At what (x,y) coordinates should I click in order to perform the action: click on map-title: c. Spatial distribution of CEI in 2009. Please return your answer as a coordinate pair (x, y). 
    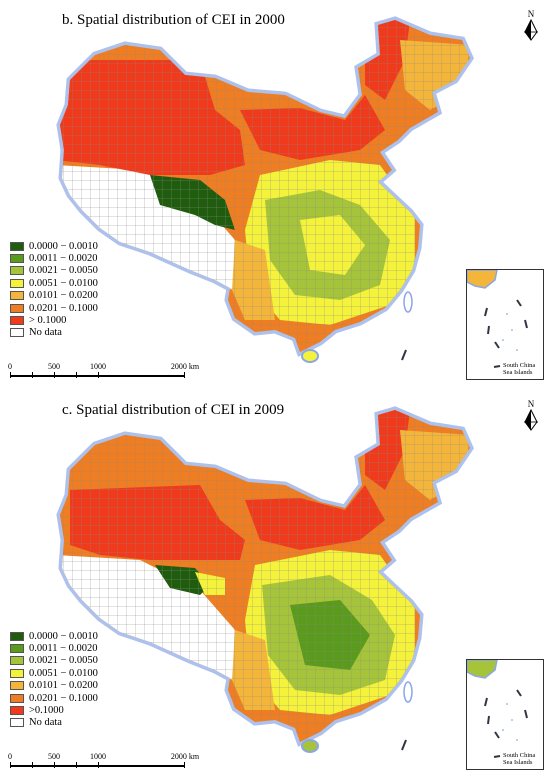
    Looking at the image, I should click on (173, 410).